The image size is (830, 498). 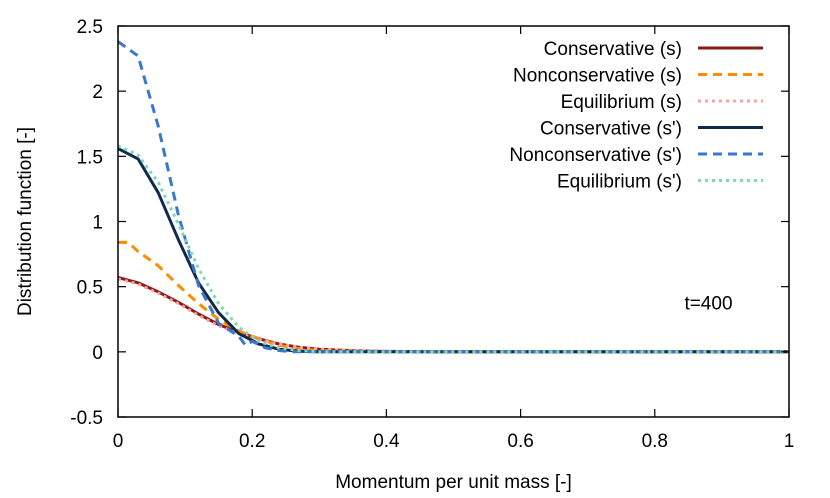 I want to click on x-tick-label: 1, so click(x=789, y=441).